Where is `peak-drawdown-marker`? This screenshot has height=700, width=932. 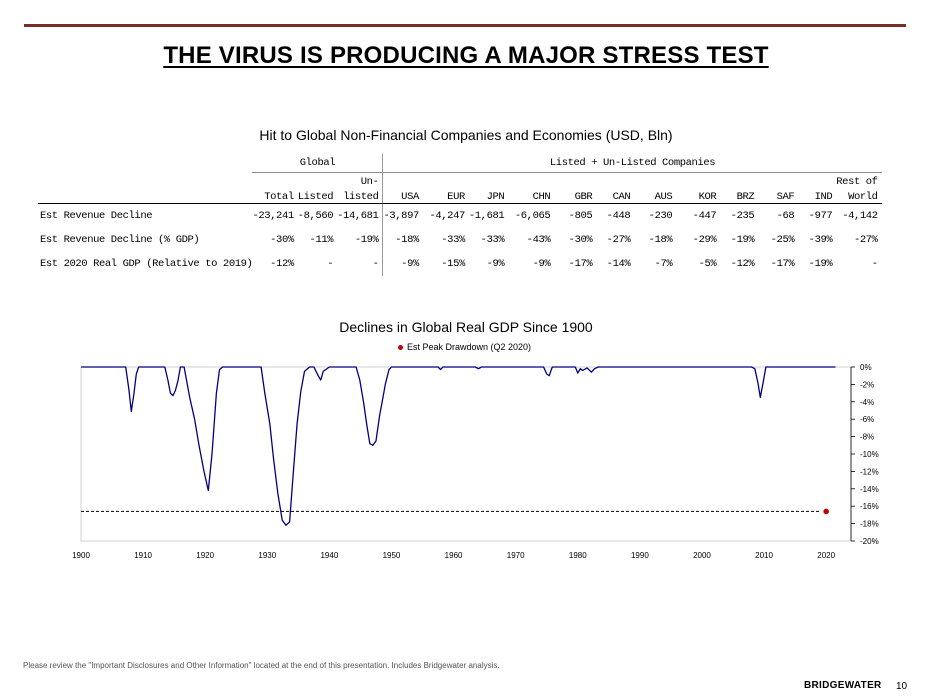 peak-drawdown-marker is located at coordinates (826, 511).